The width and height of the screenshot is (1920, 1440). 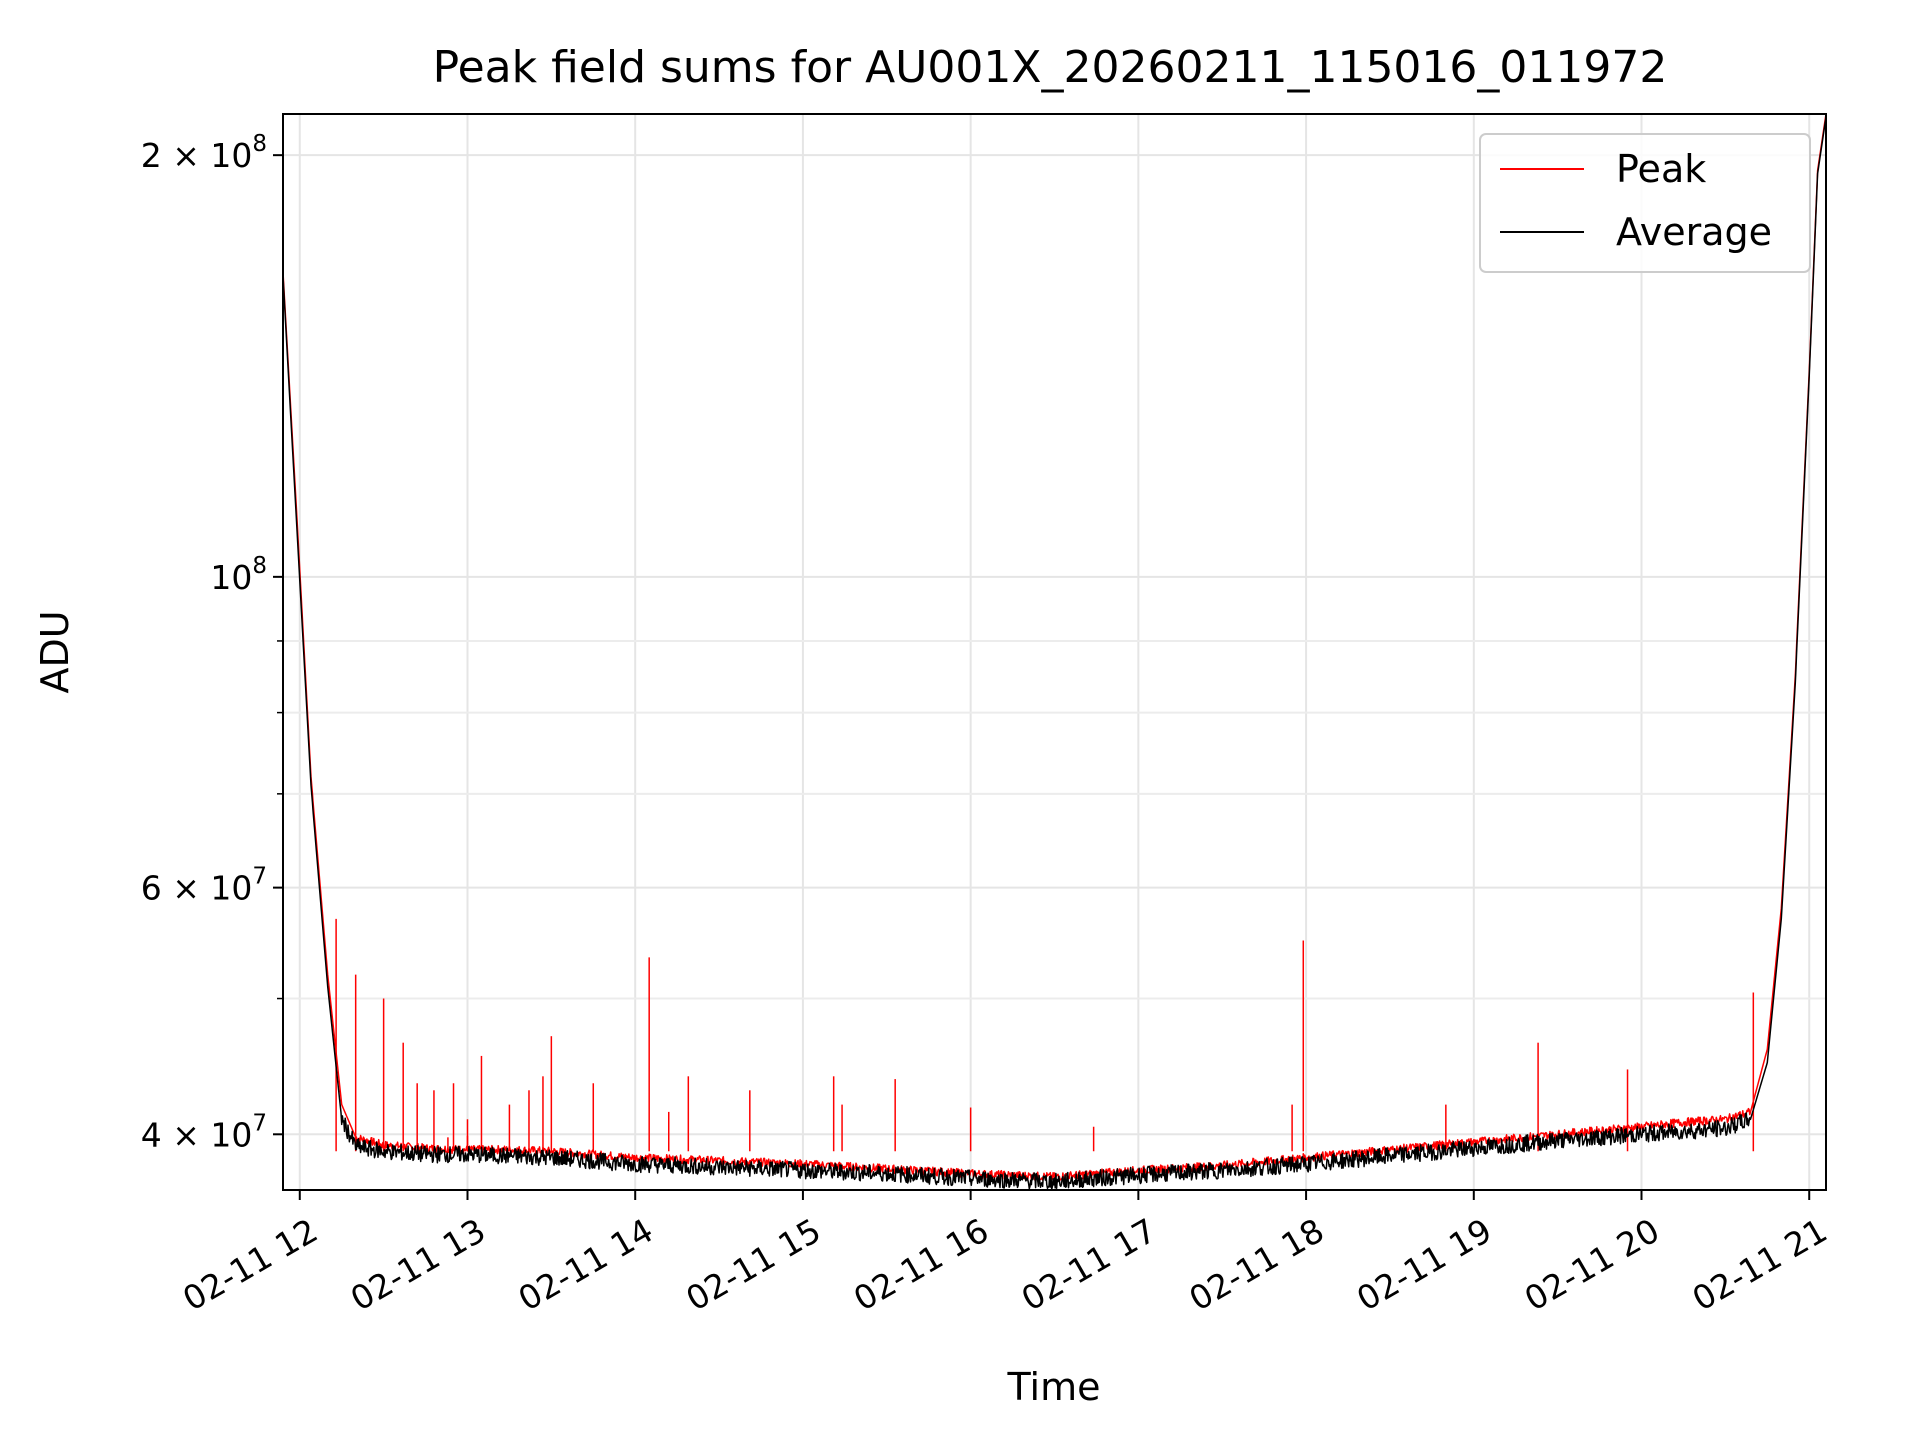 I want to click on x-axis-label: Time, so click(x=1054, y=1387).